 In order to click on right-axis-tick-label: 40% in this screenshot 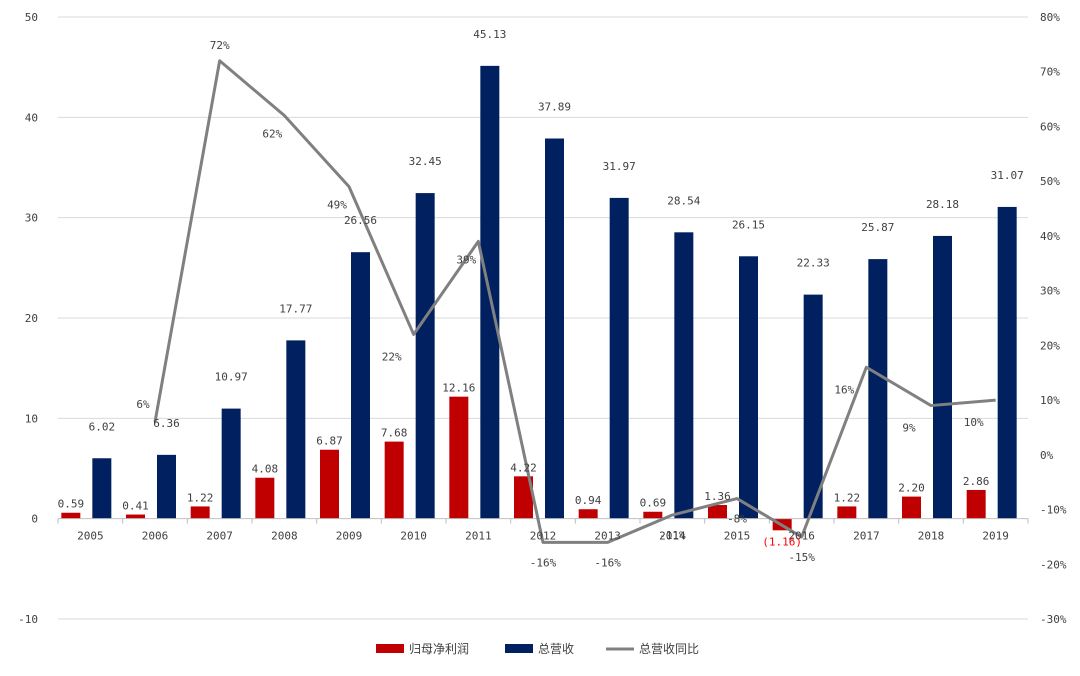, I will do `click(1050, 236)`.